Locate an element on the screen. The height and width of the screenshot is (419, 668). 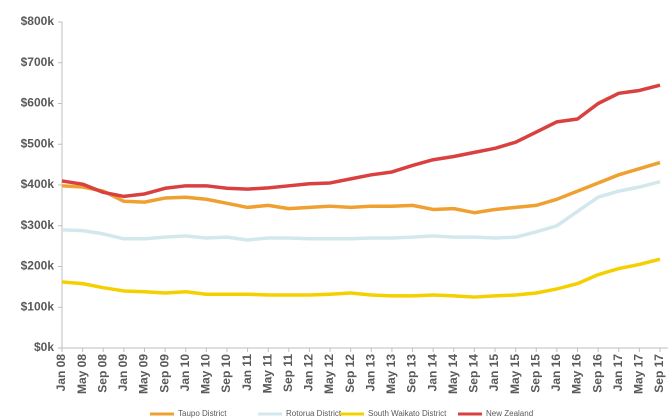
y-tick-label: $800k is located at coordinates (38, 21).